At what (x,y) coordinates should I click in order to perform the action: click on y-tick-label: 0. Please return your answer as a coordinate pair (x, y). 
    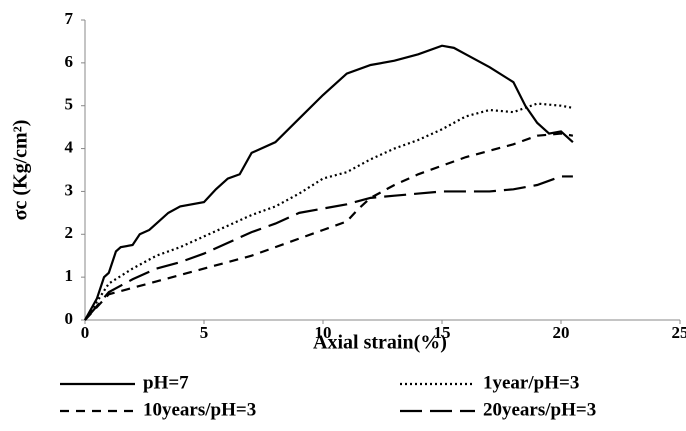
    Looking at the image, I should click on (69, 318).